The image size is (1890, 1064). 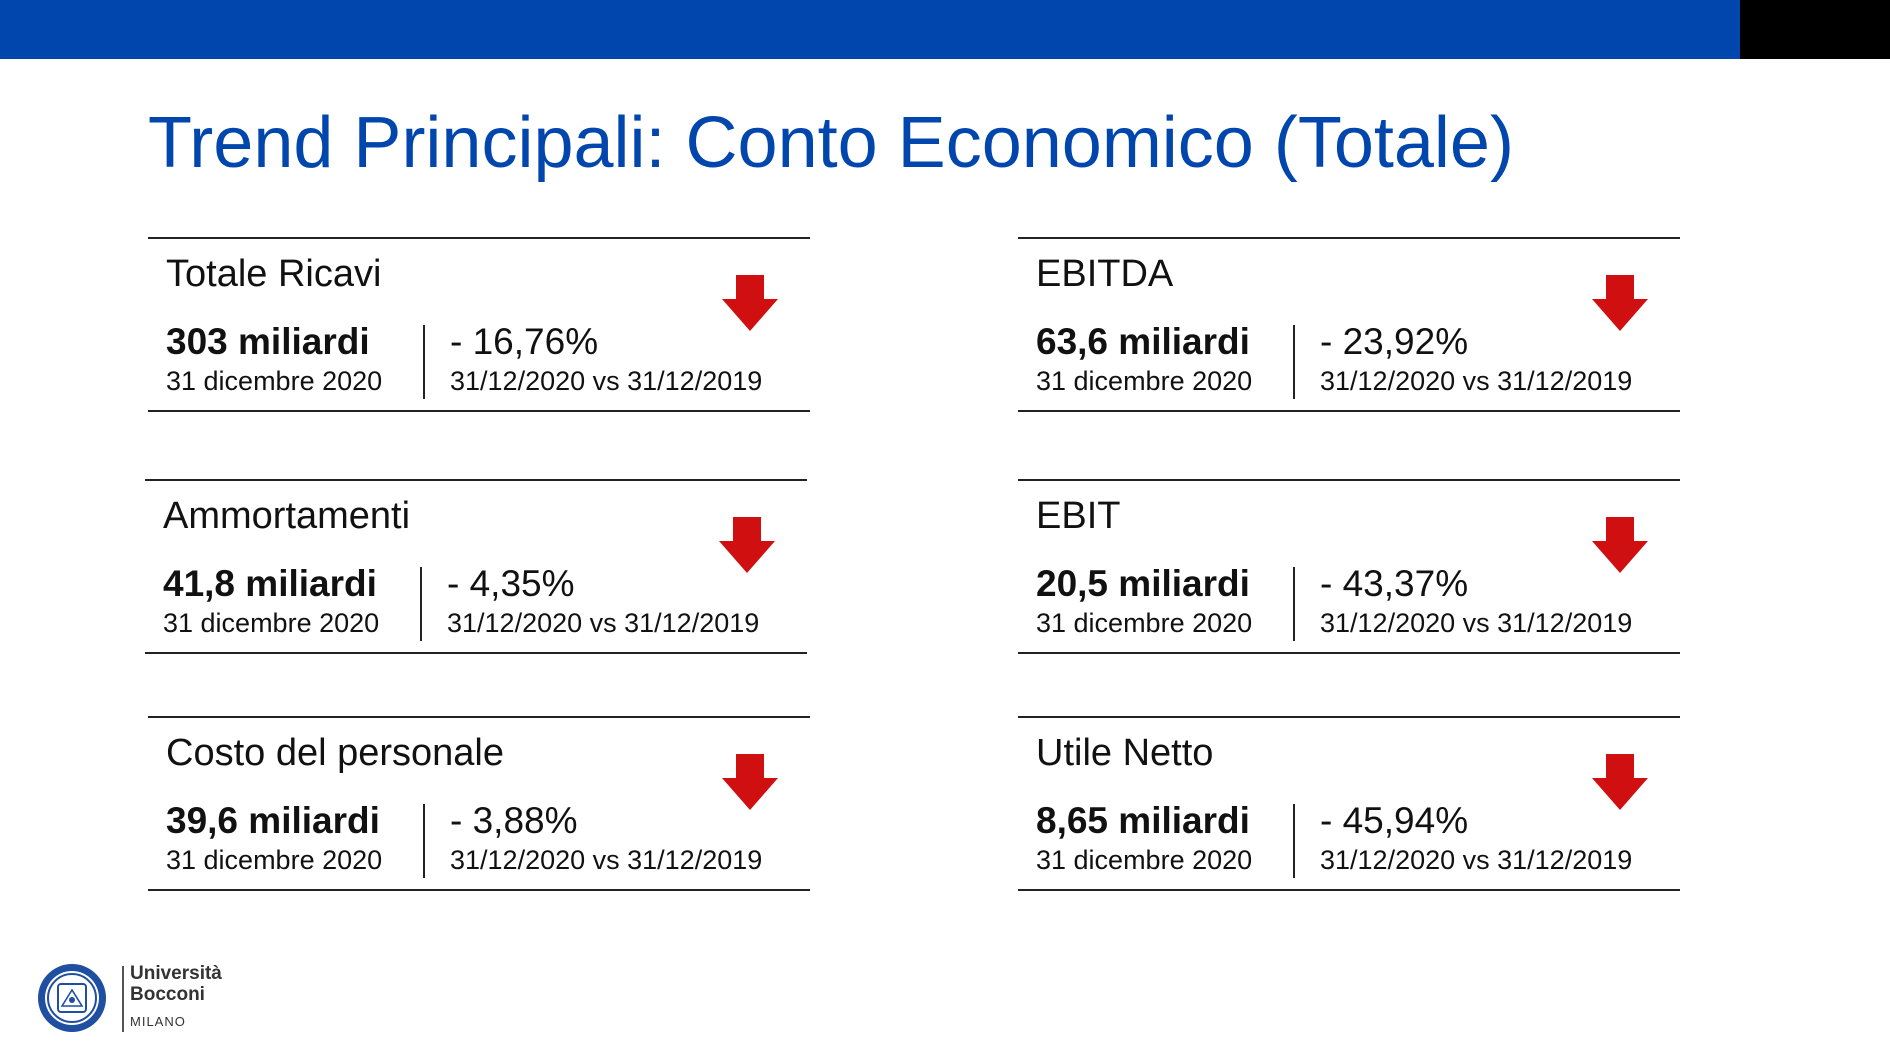 I want to click on top-banner-dark-segment, so click(x=1815, y=29).